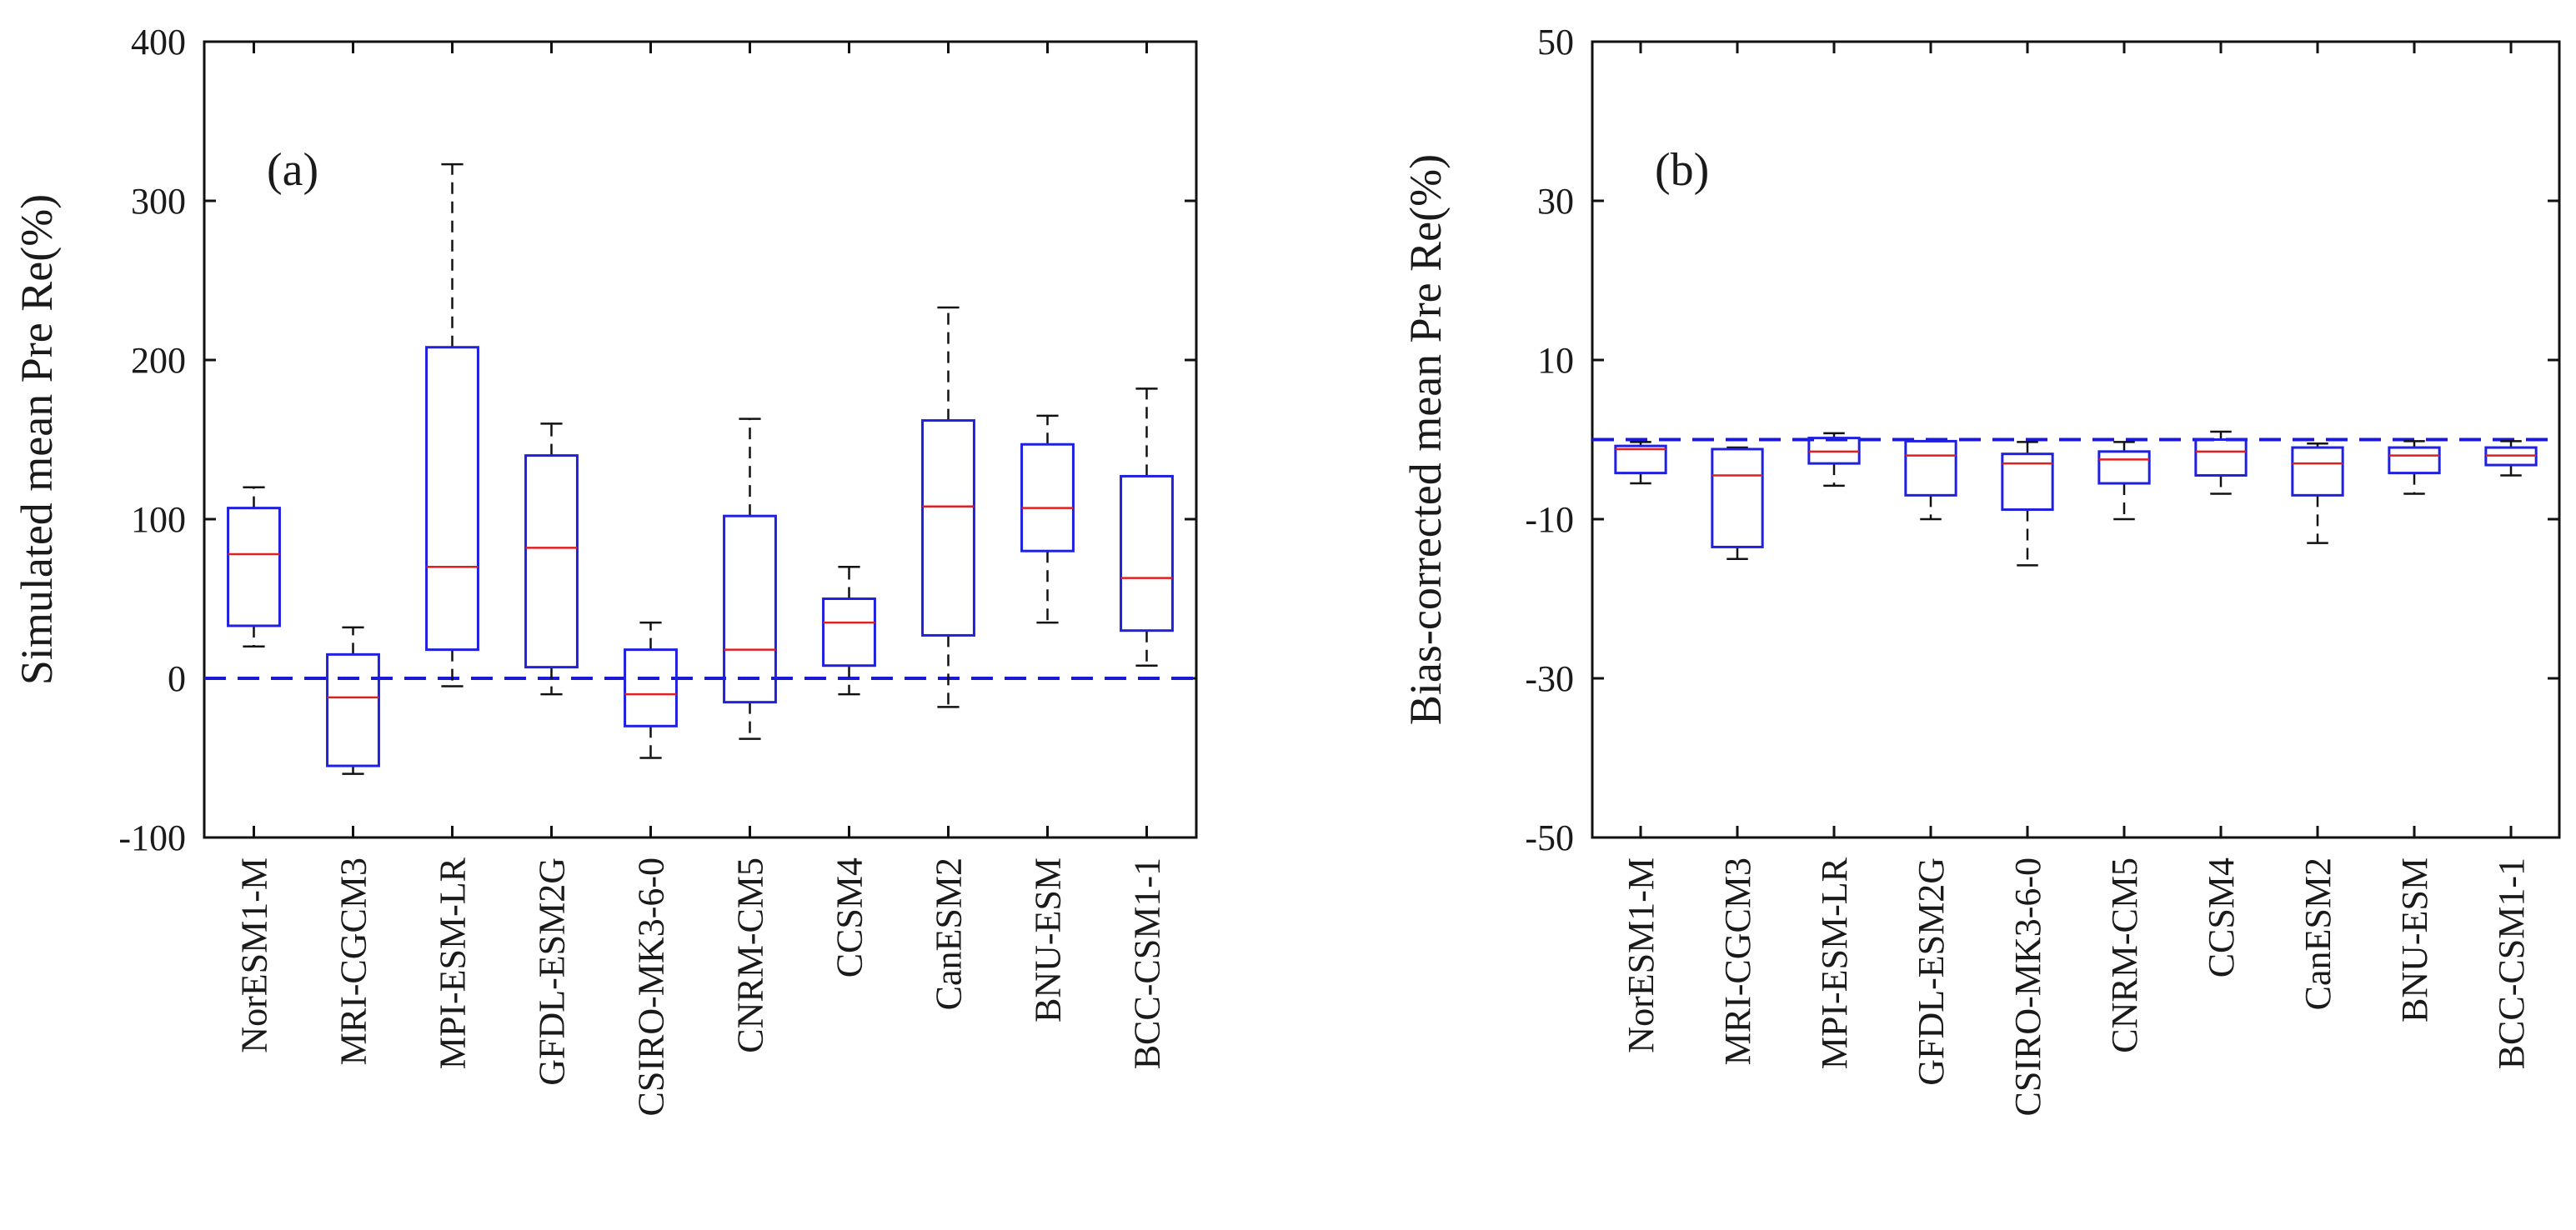  I want to click on y-tick-label: 30, so click(1555, 201).